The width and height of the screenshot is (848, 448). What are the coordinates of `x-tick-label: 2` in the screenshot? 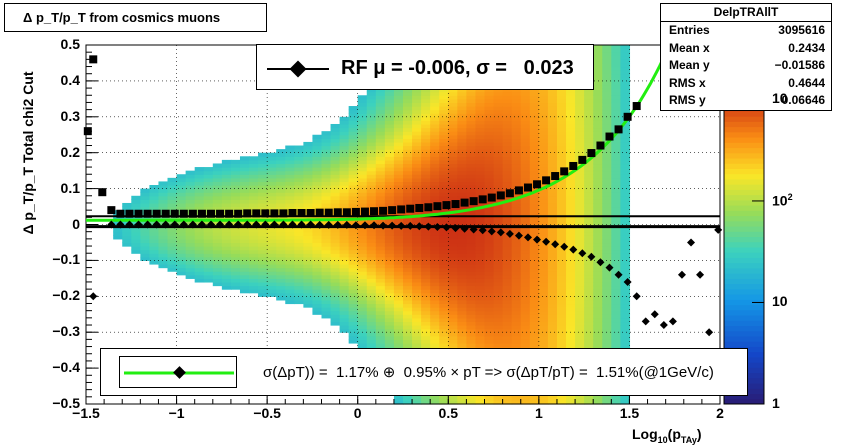 It's located at (720, 413).